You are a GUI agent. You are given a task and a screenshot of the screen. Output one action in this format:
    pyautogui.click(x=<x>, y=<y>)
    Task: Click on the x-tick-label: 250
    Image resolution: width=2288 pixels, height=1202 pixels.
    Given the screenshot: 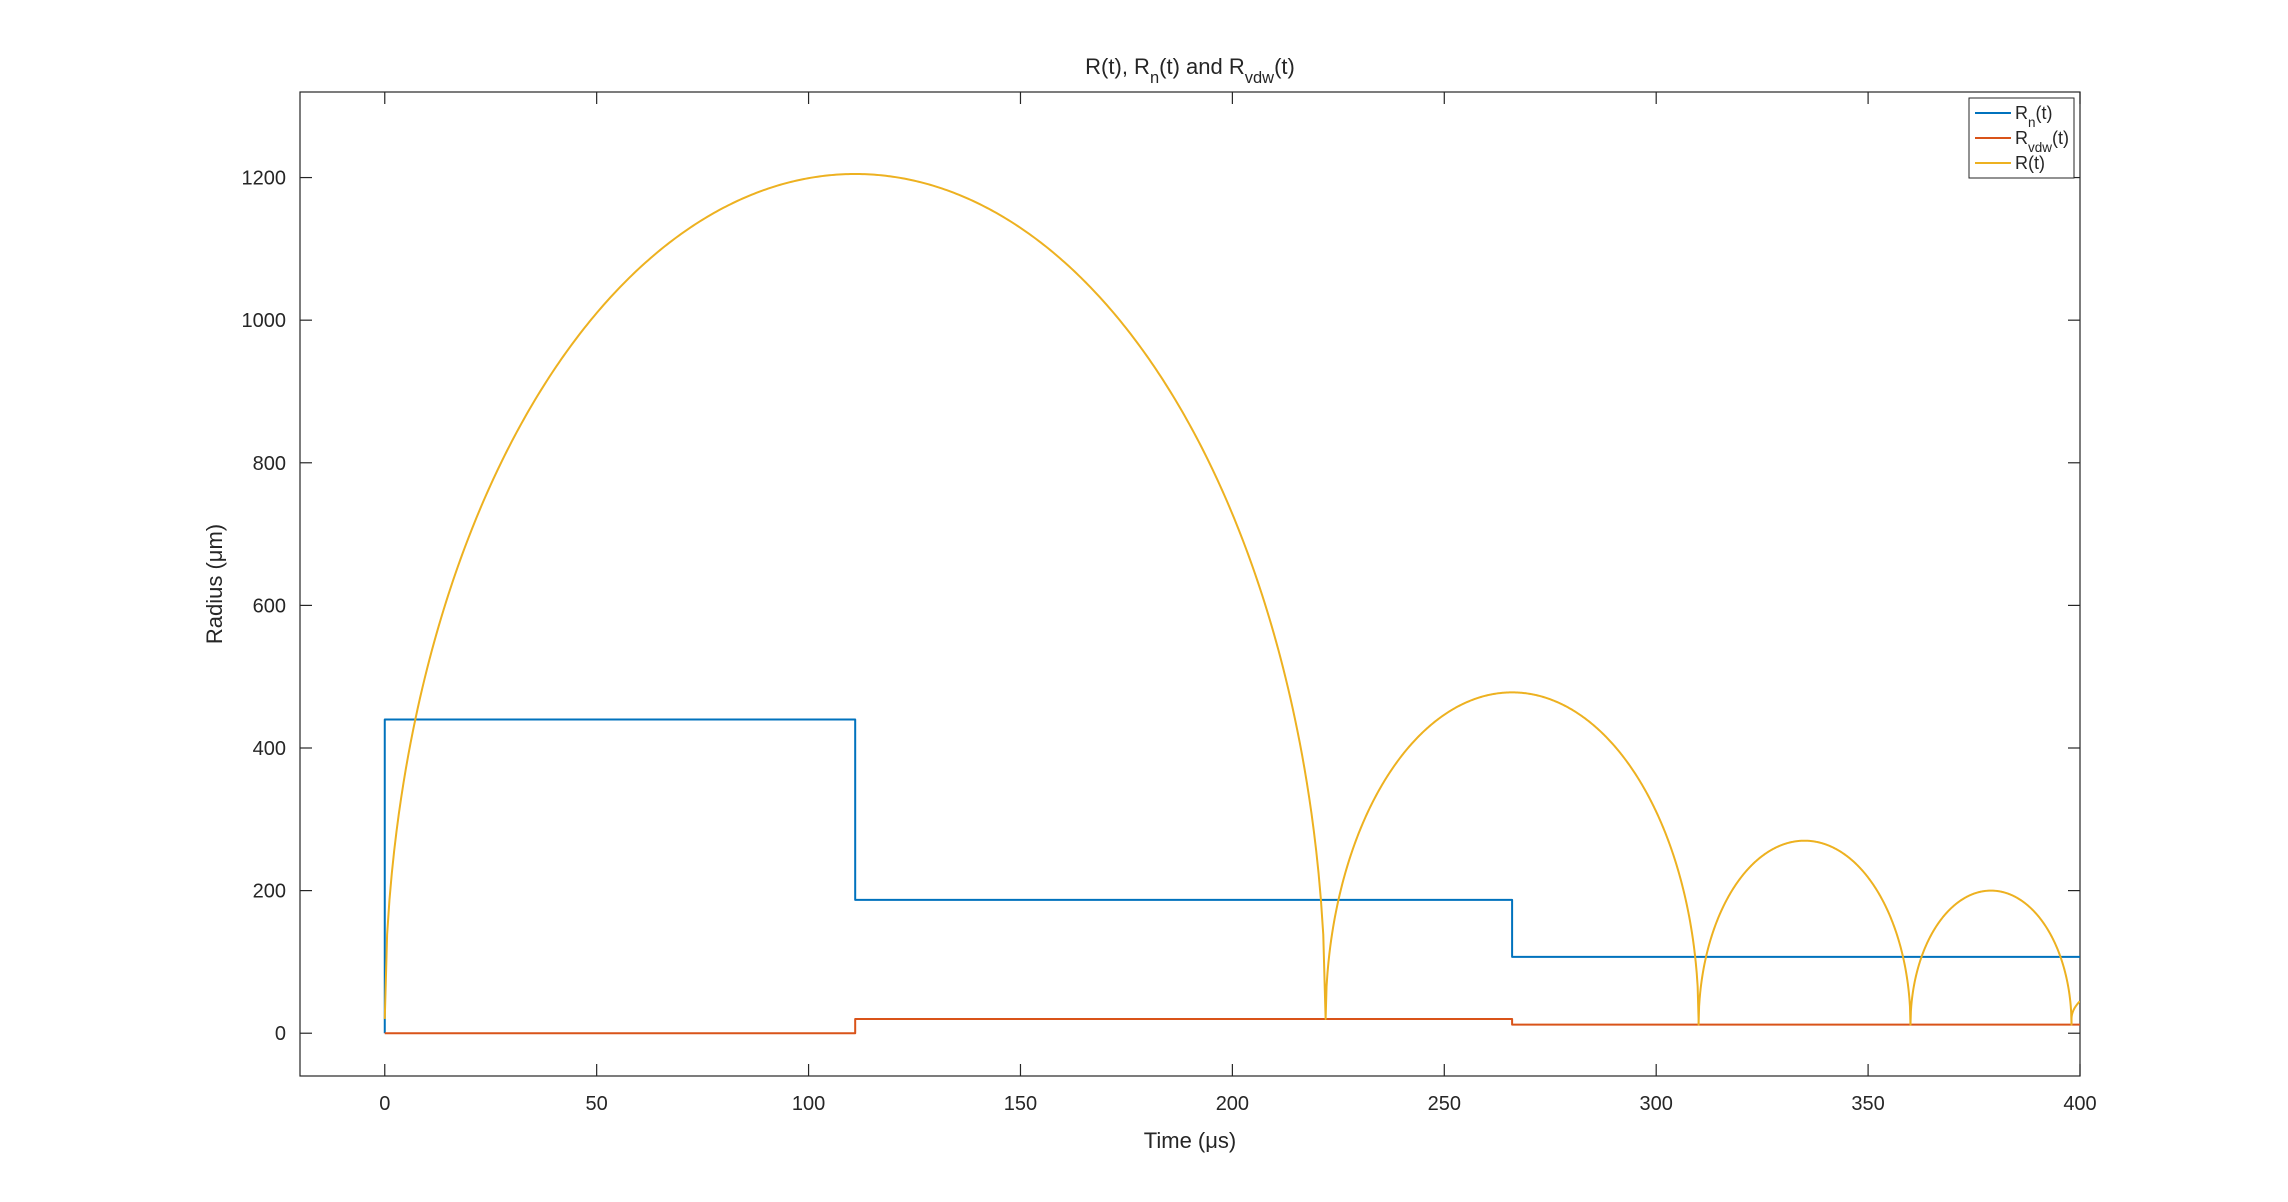 What is the action you would take?
    pyautogui.click(x=1444, y=1104)
    